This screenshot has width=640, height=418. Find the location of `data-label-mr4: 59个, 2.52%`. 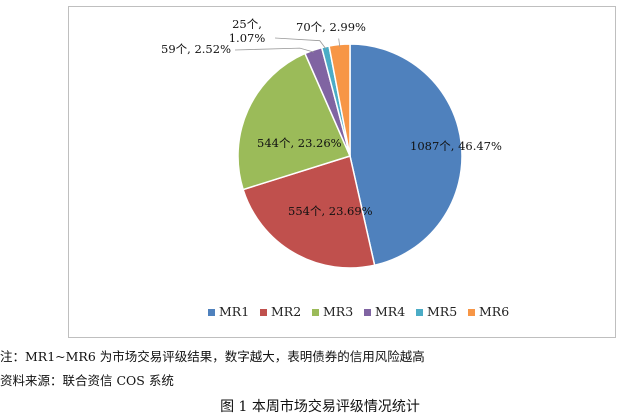

data-label-mr4: 59个, 2.52% is located at coordinates (196, 49).